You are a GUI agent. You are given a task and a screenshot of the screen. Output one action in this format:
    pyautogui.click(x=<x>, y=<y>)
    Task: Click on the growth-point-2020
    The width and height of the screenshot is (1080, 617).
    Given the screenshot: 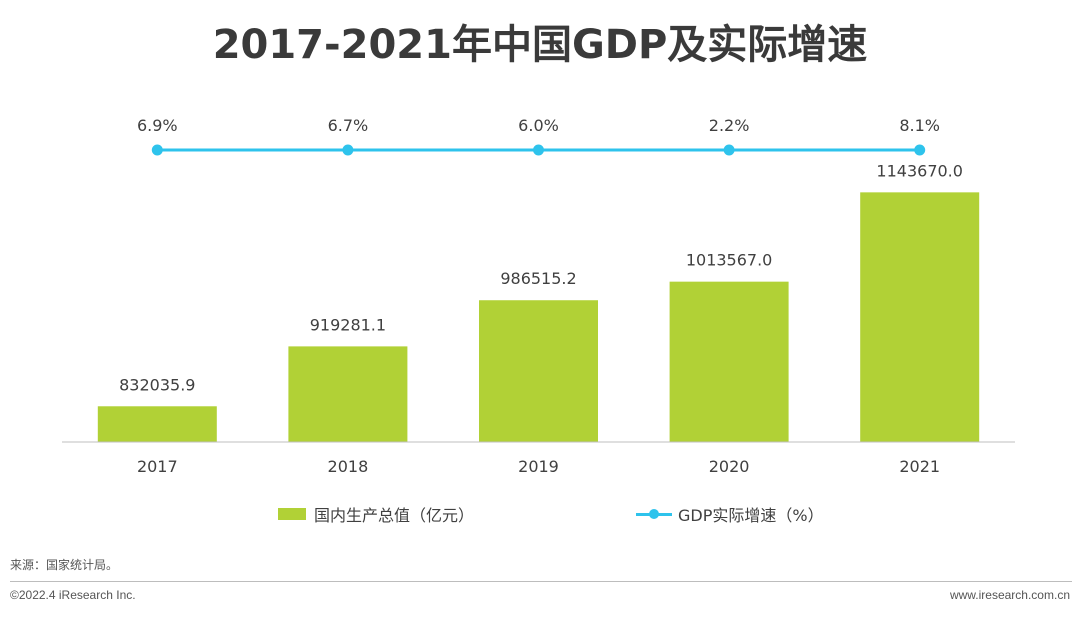 What is the action you would take?
    pyautogui.click(x=729, y=150)
    